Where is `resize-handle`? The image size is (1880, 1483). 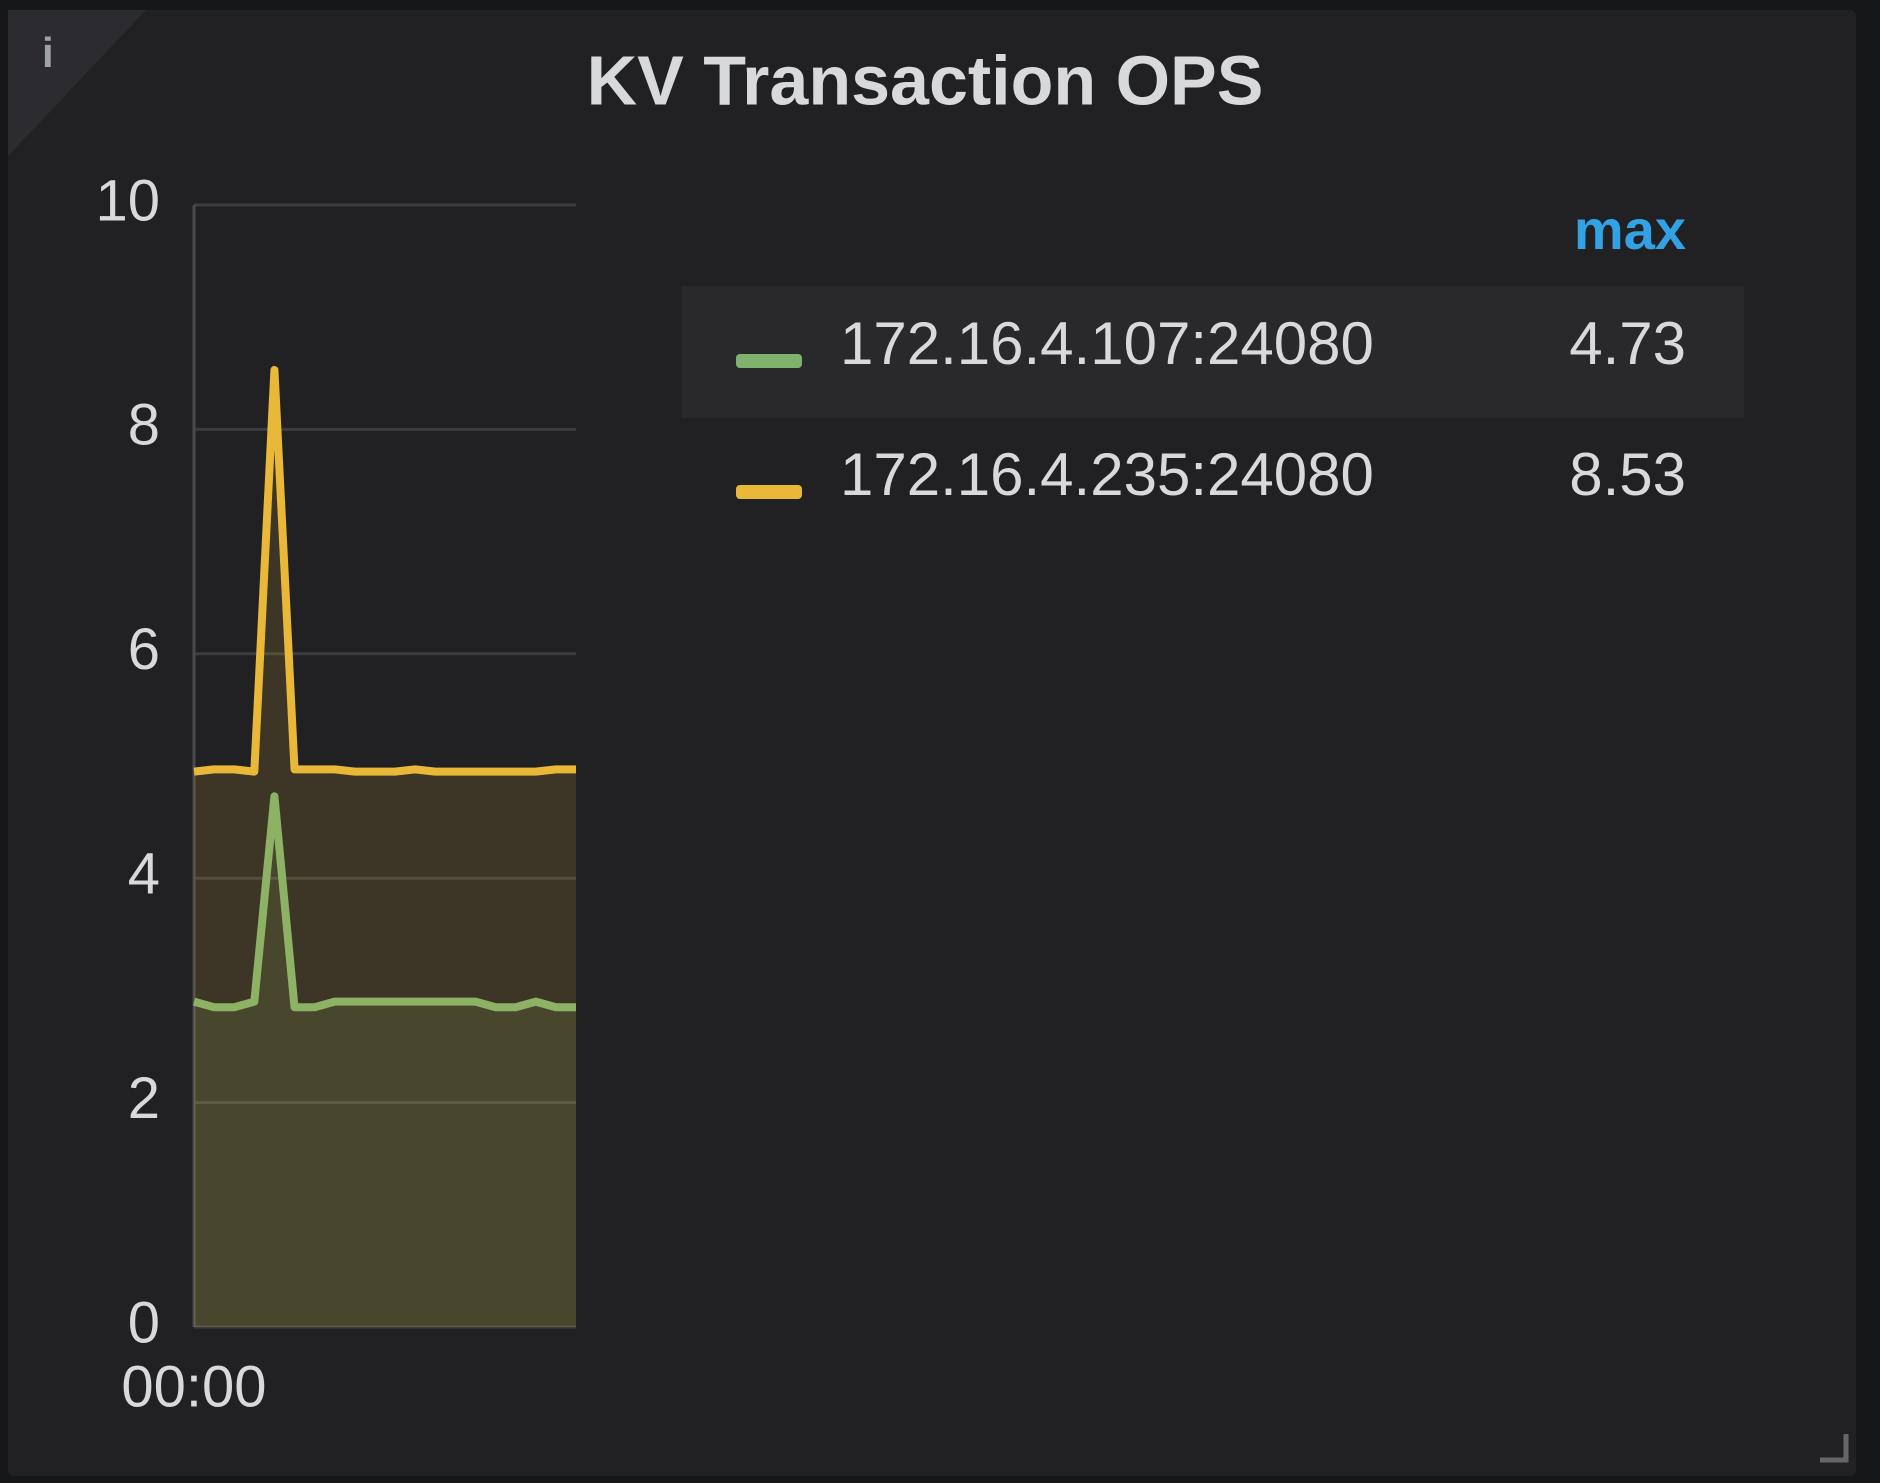
resize-handle is located at coordinates (1834, 1448).